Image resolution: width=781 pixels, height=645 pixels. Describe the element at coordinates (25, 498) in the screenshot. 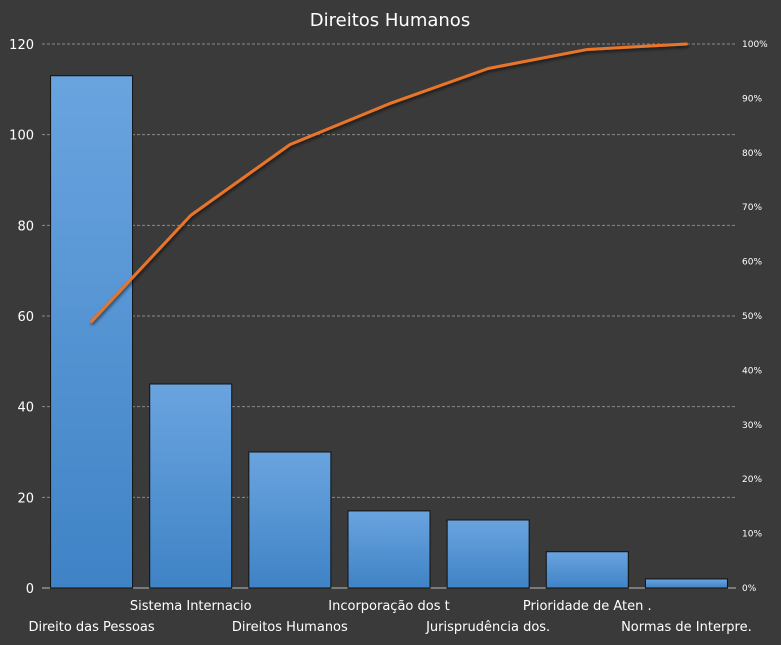

I see `y-tick-label: 20` at that location.